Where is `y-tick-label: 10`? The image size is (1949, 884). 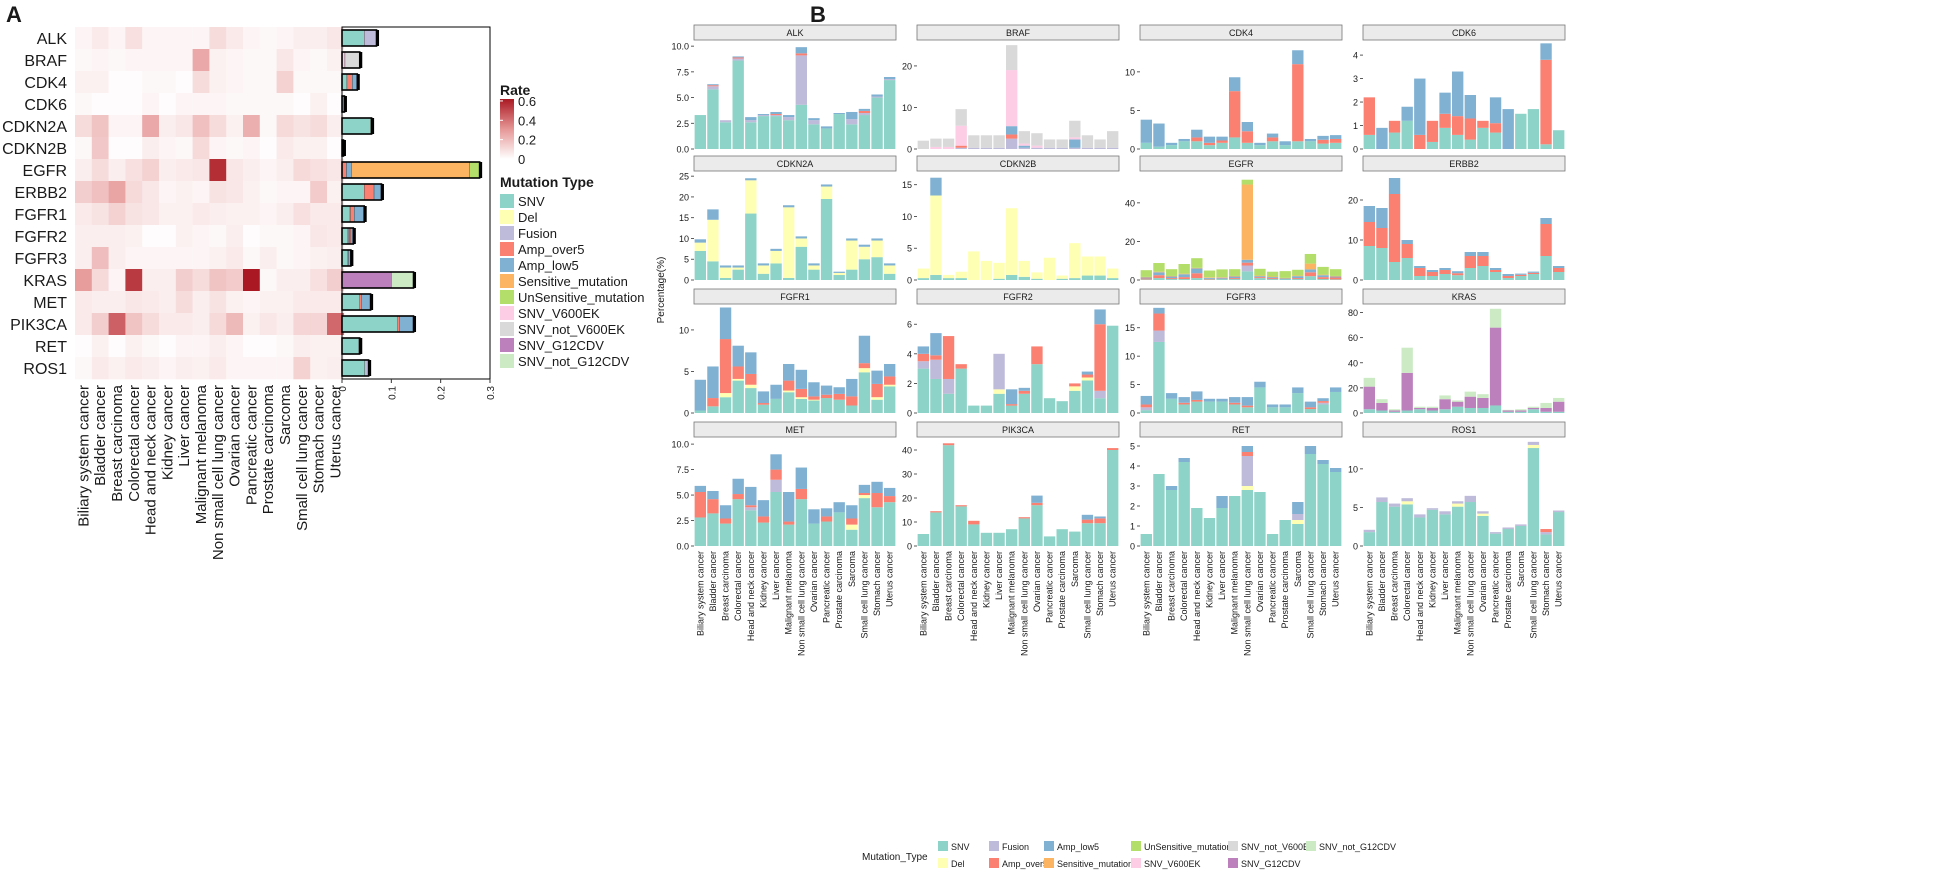 y-tick-label: 10 is located at coordinates (907, 108).